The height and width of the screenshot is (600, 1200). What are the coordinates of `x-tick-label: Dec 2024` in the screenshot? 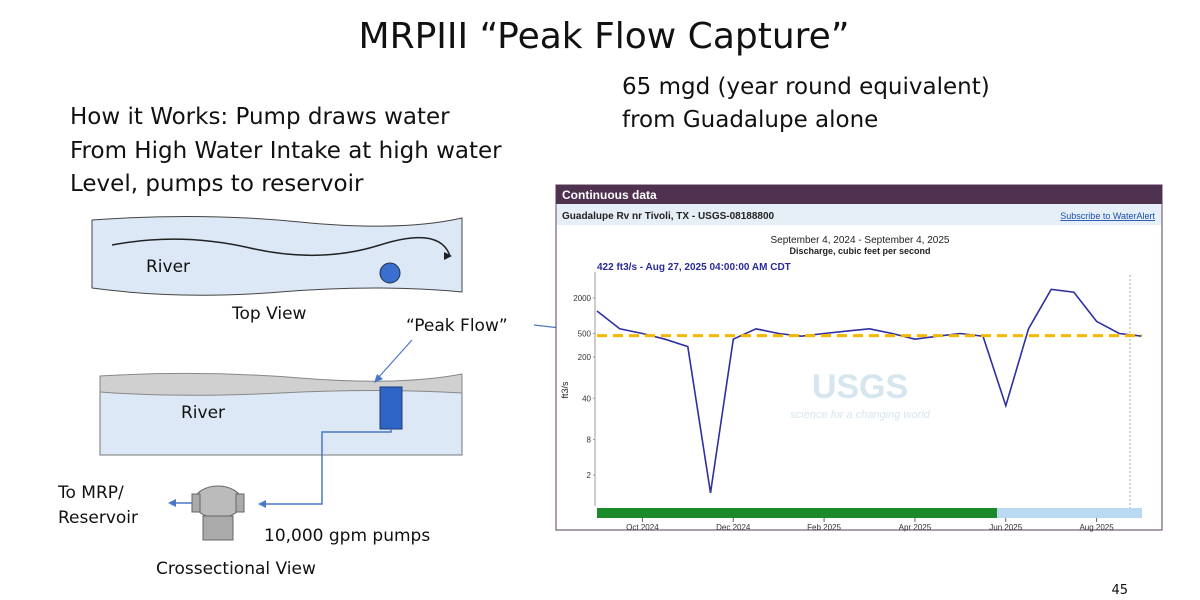 It's located at (733, 527).